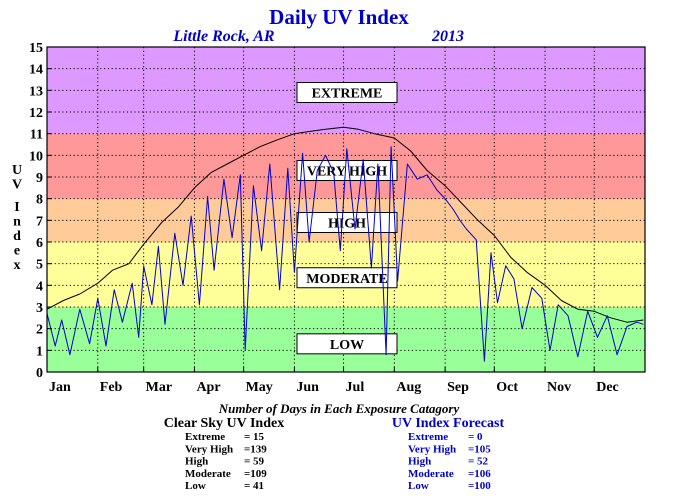  Describe the element at coordinates (17, 265) in the screenshot. I see `y-axis-label-letter: x` at that location.